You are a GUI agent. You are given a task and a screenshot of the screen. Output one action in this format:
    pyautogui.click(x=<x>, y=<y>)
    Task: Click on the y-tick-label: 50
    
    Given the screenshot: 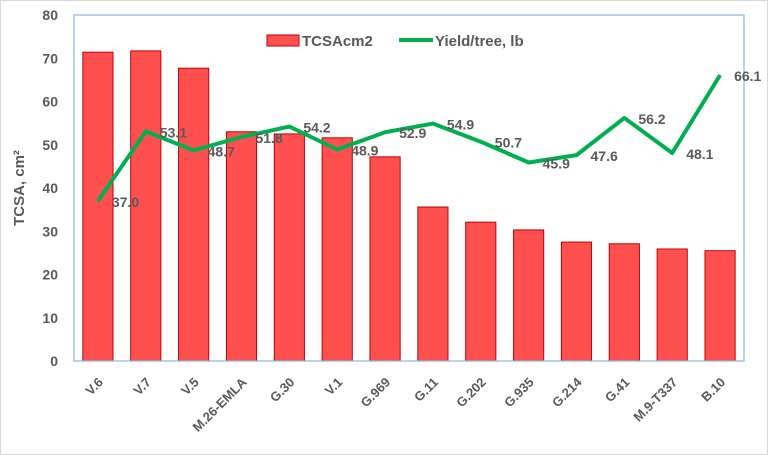 What is the action you would take?
    pyautogui.click(x=50, y=145)
    